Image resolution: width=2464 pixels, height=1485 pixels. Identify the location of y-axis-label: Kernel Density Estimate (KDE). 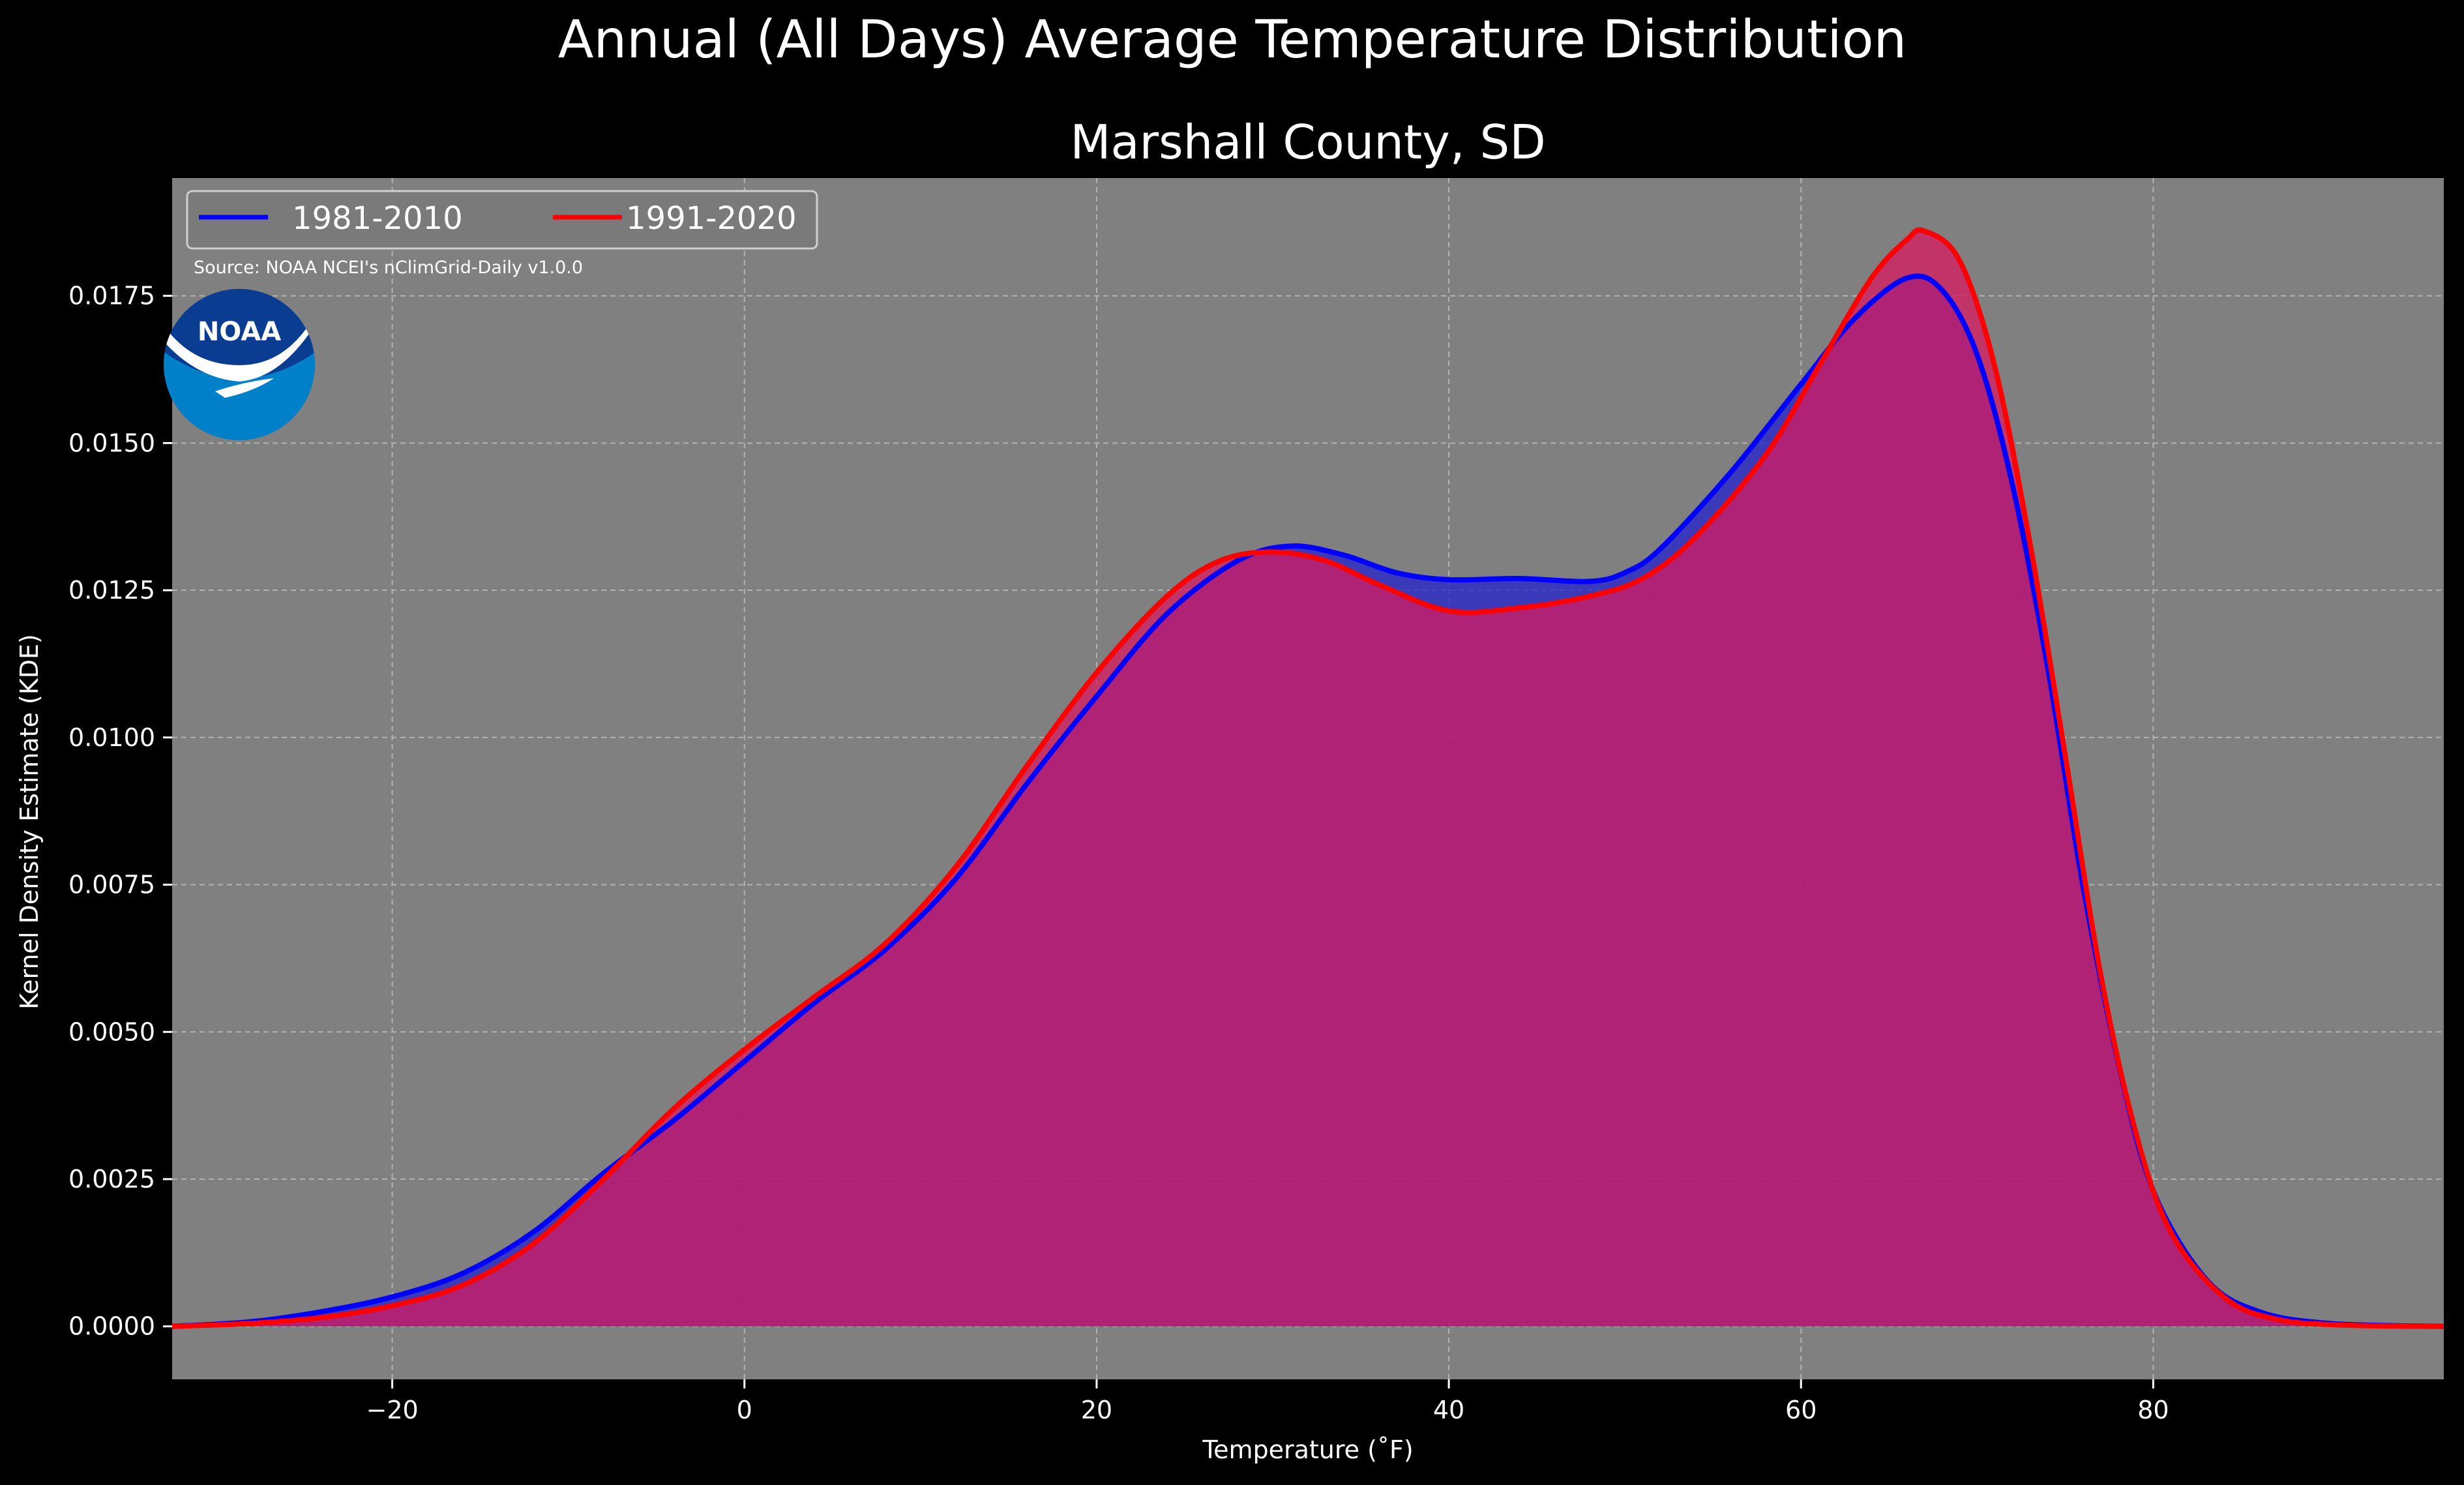
(29, 822).